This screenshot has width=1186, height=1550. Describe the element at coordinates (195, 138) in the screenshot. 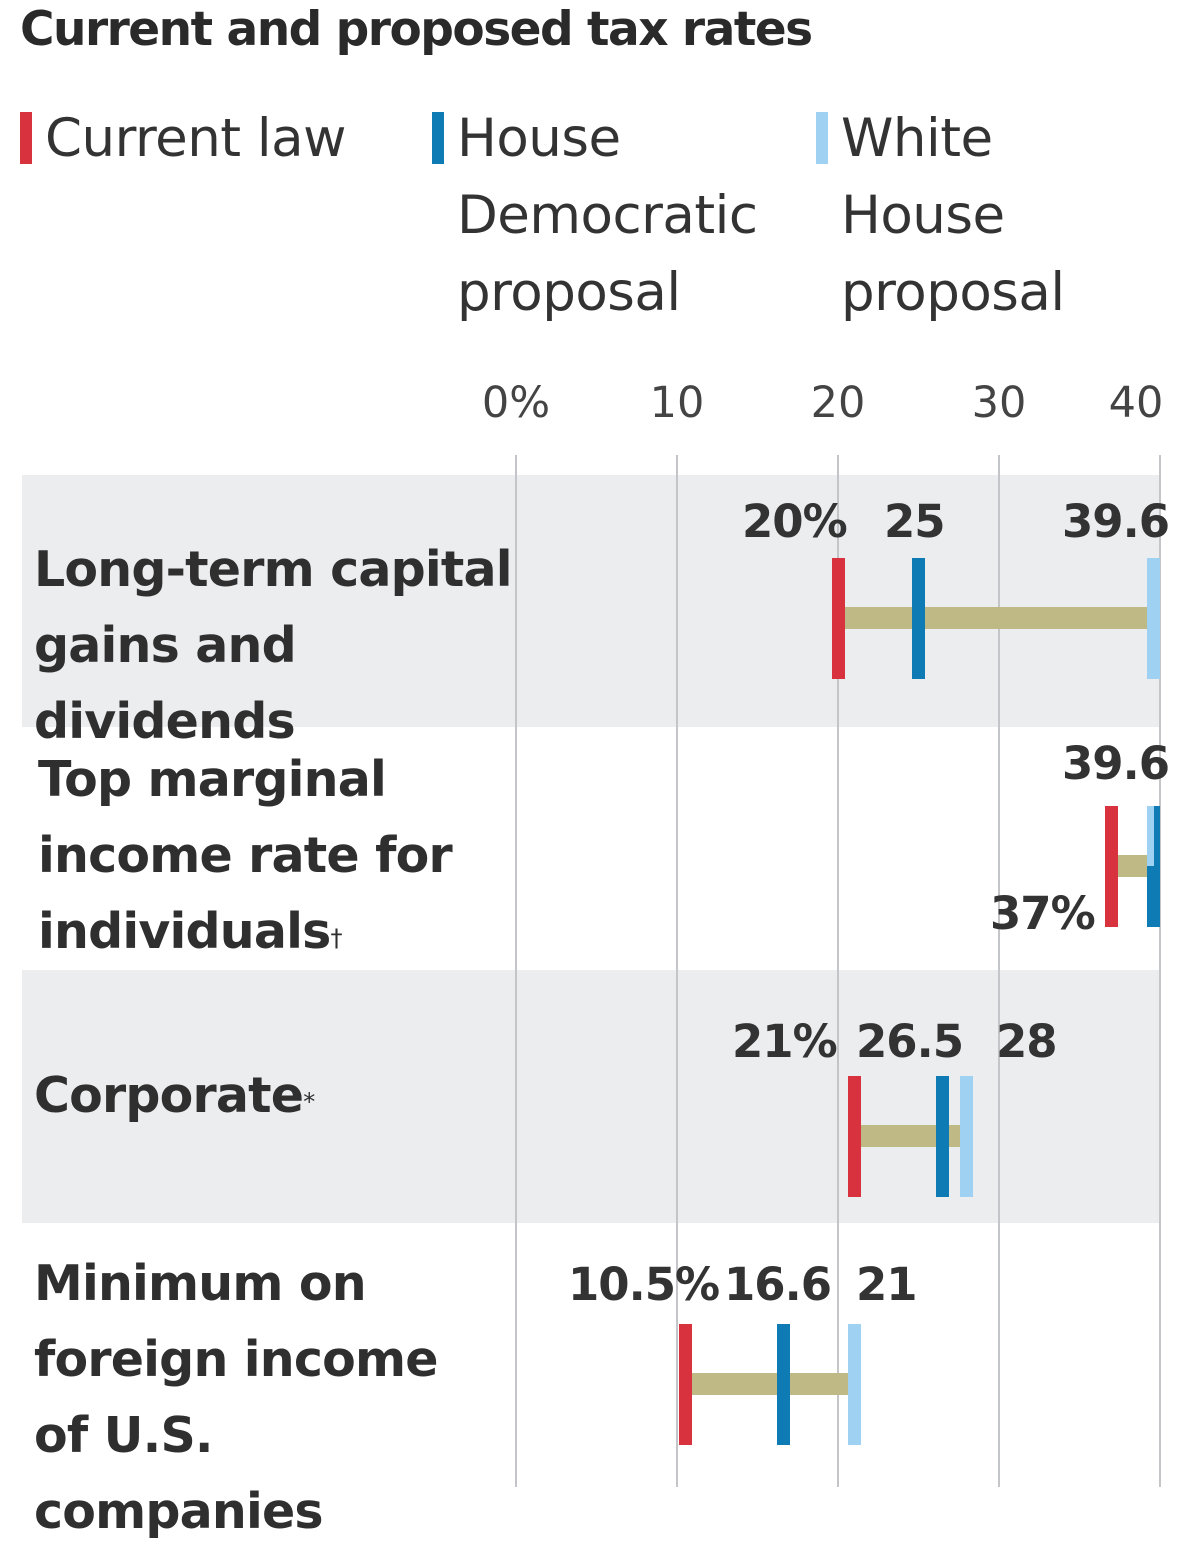

I see `legend-label: Current law` at that location.